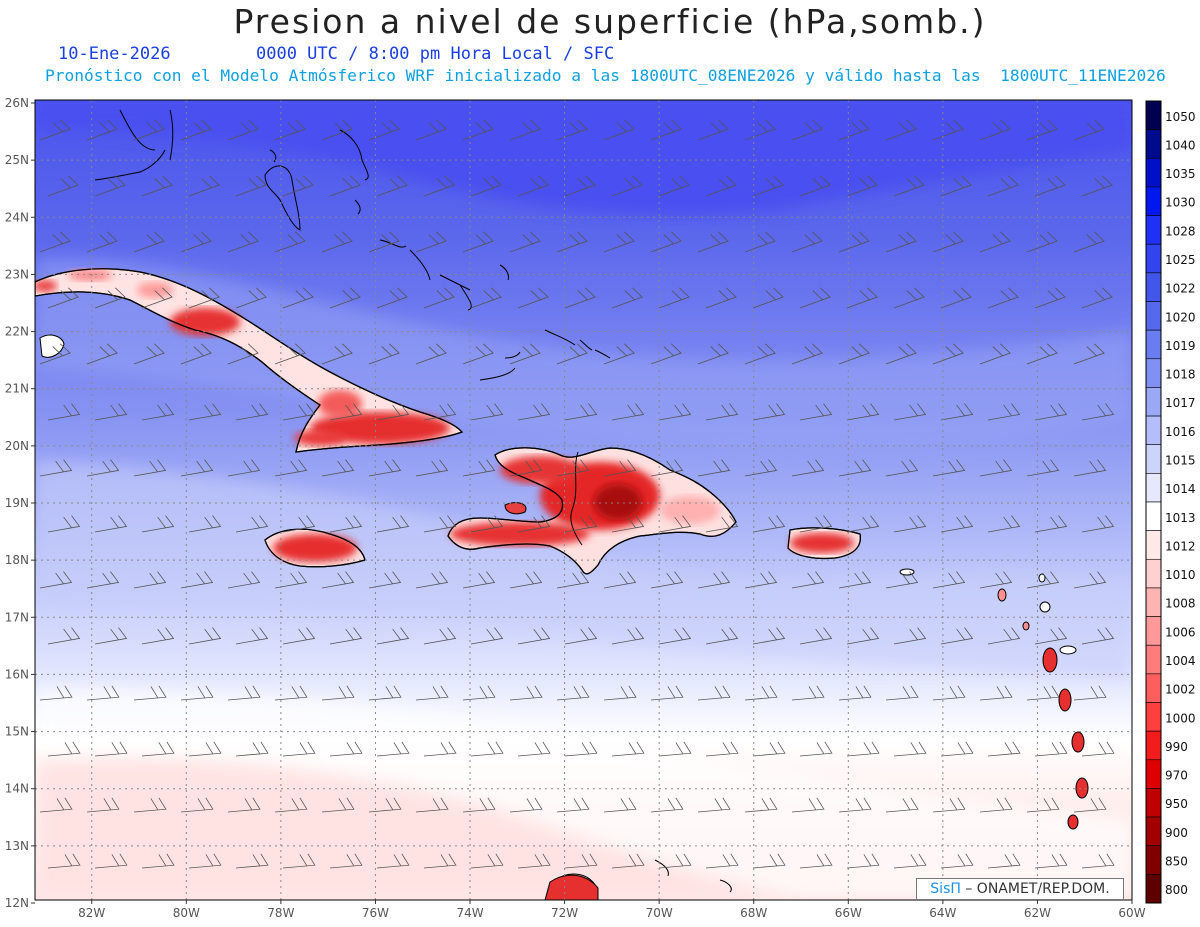  What do you see at coordinates (17, 103) in the screenshot?
I see `lat-label: 26N` at bounding box center [17, 103].